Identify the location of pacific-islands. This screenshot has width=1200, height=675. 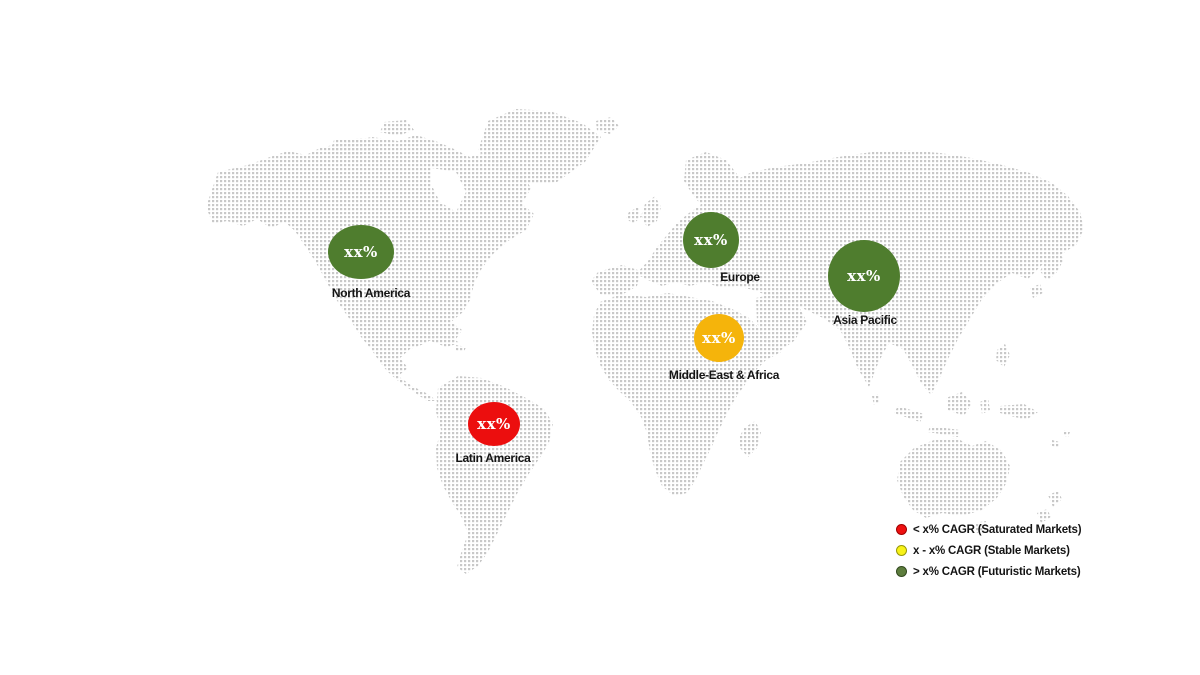
(1060, 439).